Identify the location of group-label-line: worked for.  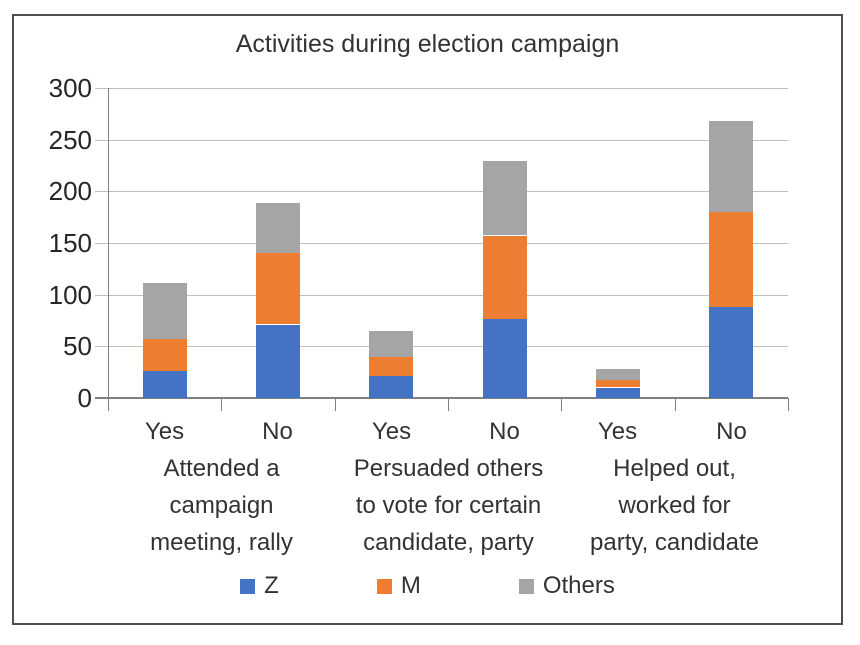
(674, 505).